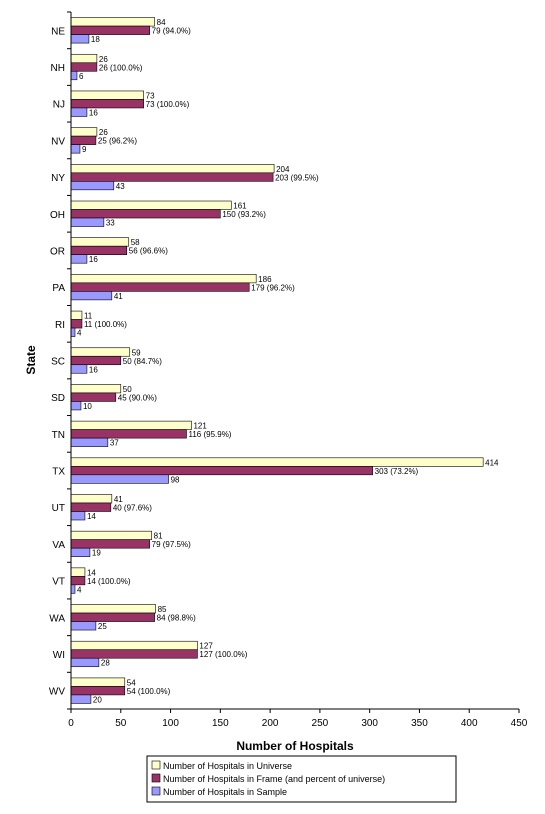 This screenshot has width=545, height=814. I want to click on category-label-or: OR, so click(57, 251).